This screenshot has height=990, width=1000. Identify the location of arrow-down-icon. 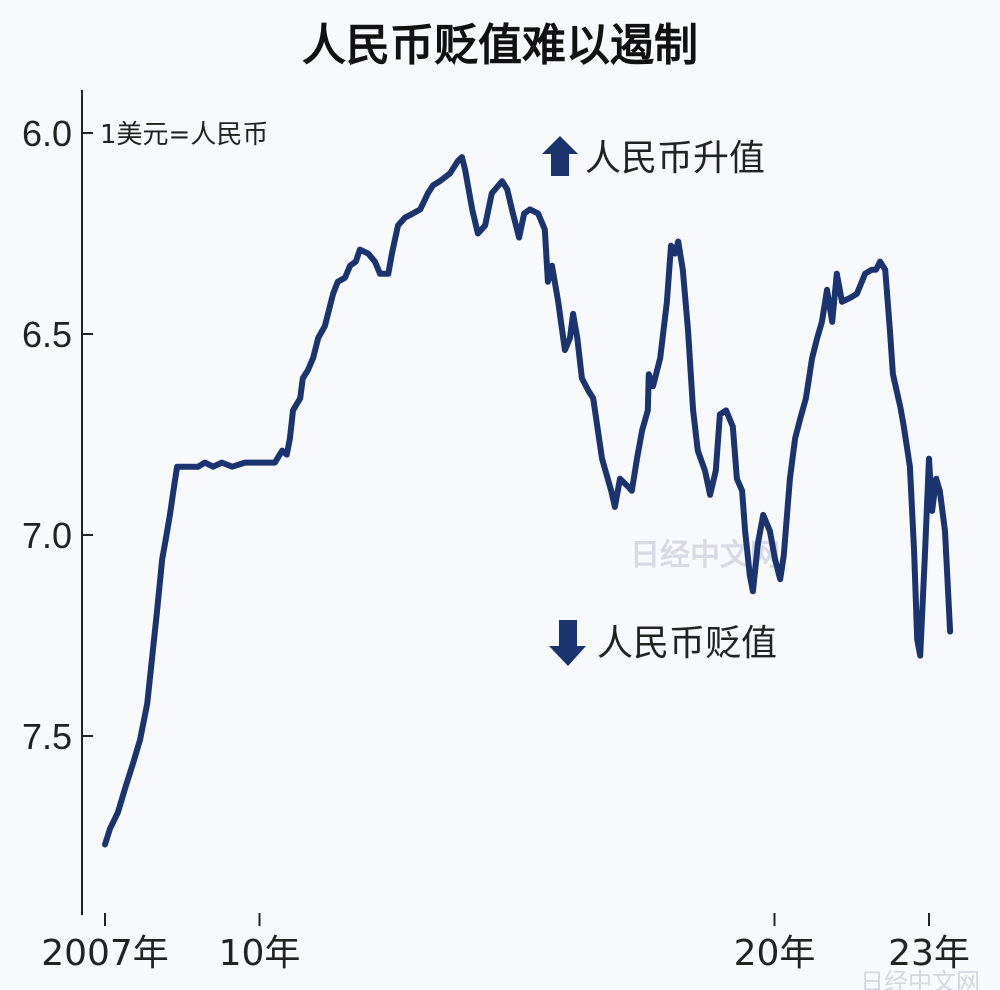
(567, 643).